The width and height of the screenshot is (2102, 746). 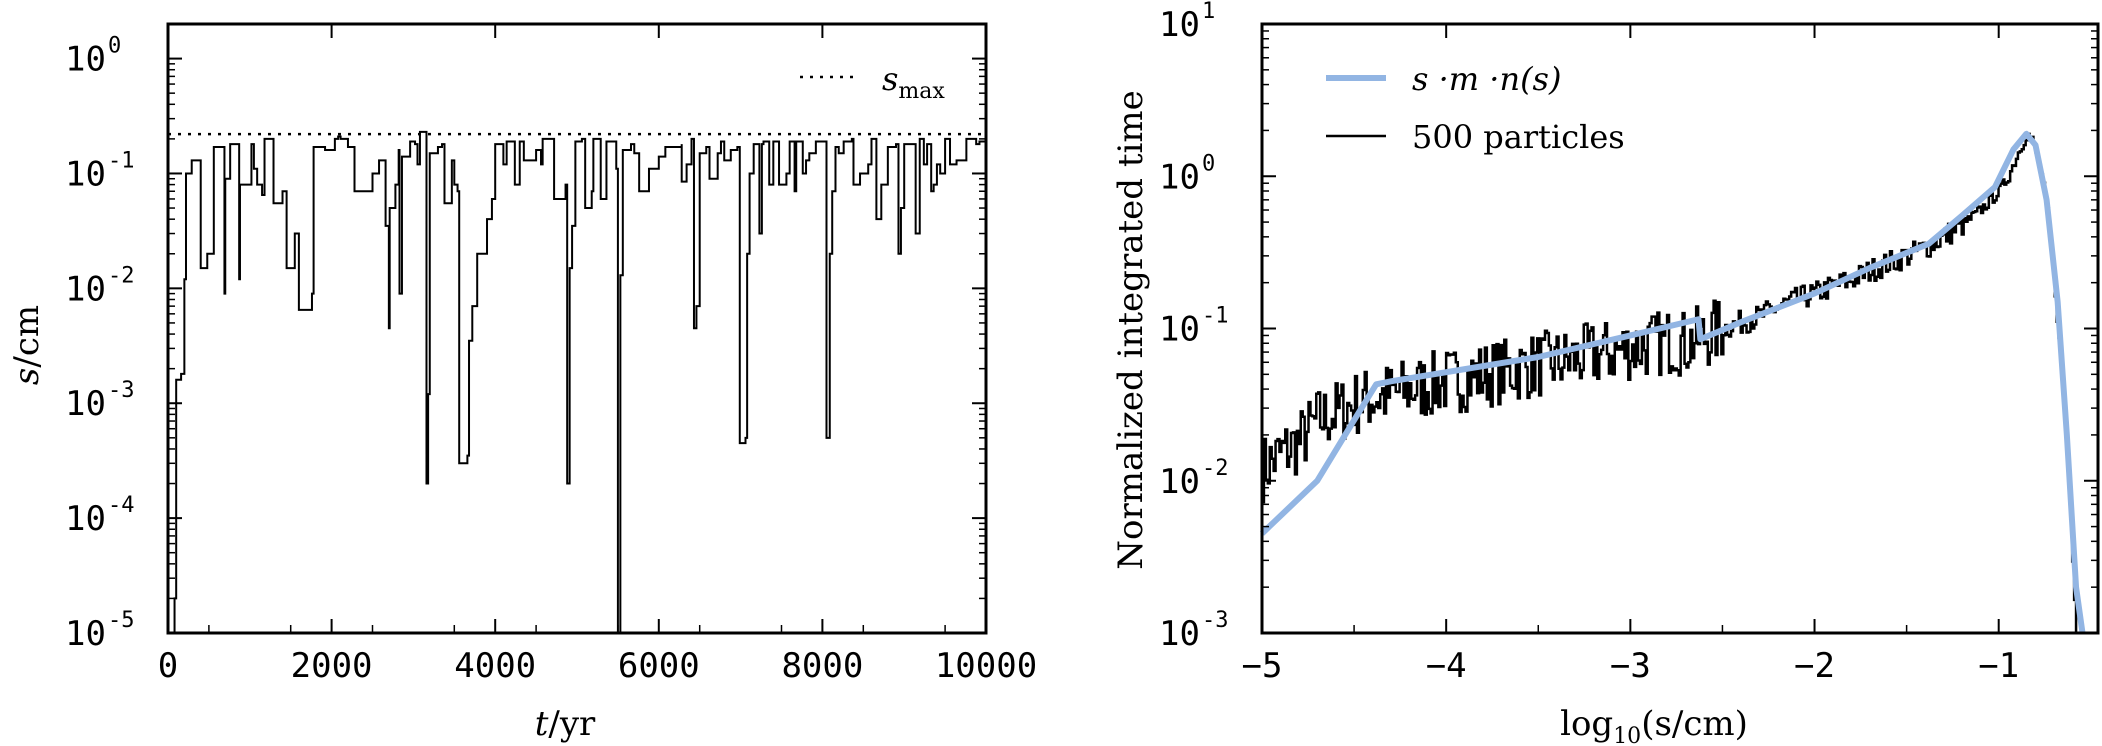 I want to click on right-y-tick-exponent: -3, so click(x=1215, y=620).